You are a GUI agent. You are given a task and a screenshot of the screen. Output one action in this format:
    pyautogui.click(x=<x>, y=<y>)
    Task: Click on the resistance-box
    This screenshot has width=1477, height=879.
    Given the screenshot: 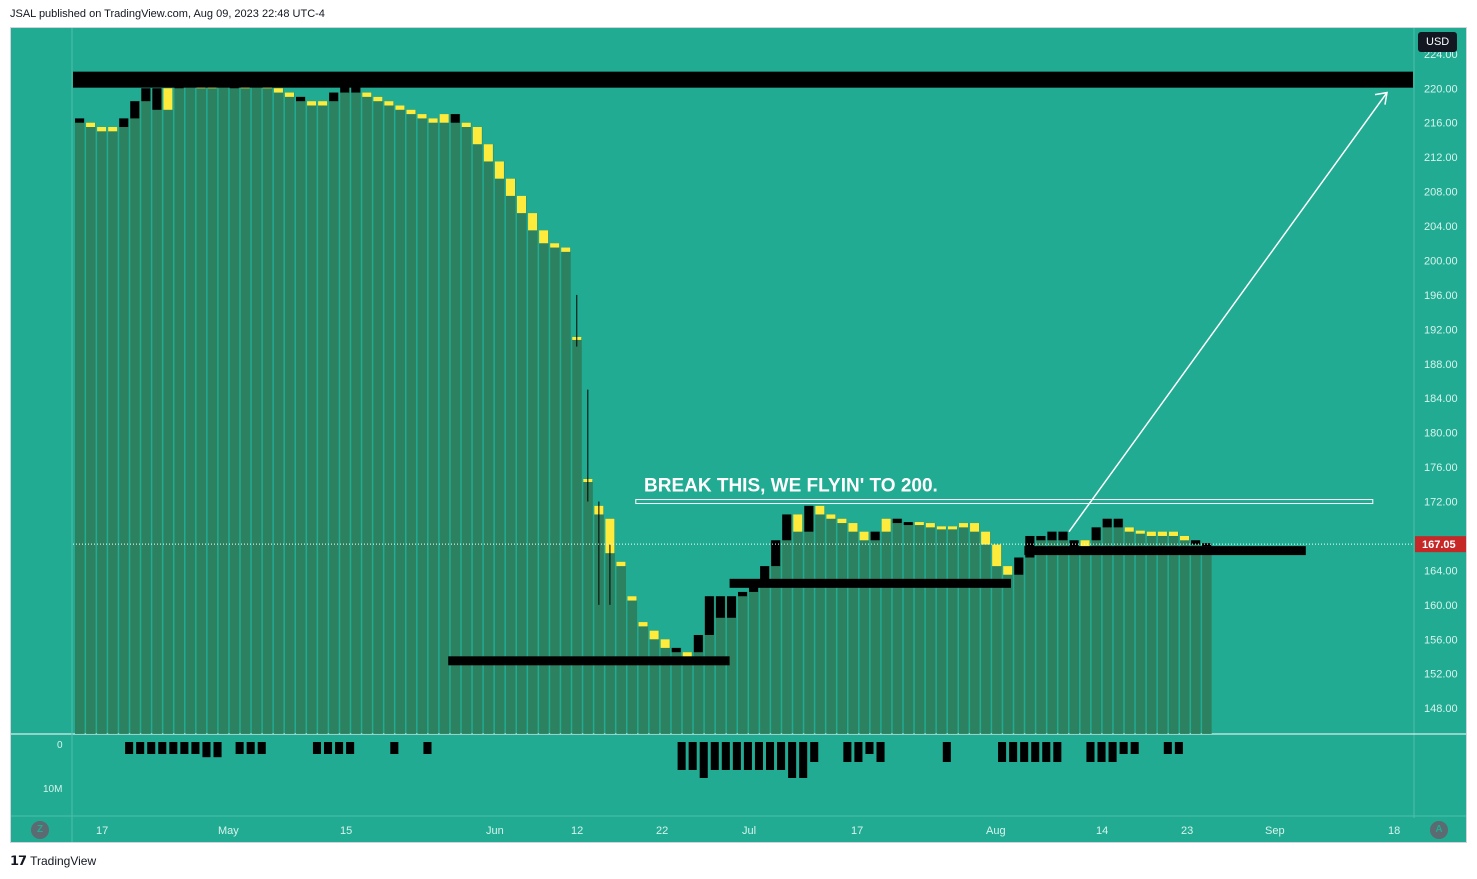 What is the action you would take?
    pyautogui.click(x=1004, y=502)
    